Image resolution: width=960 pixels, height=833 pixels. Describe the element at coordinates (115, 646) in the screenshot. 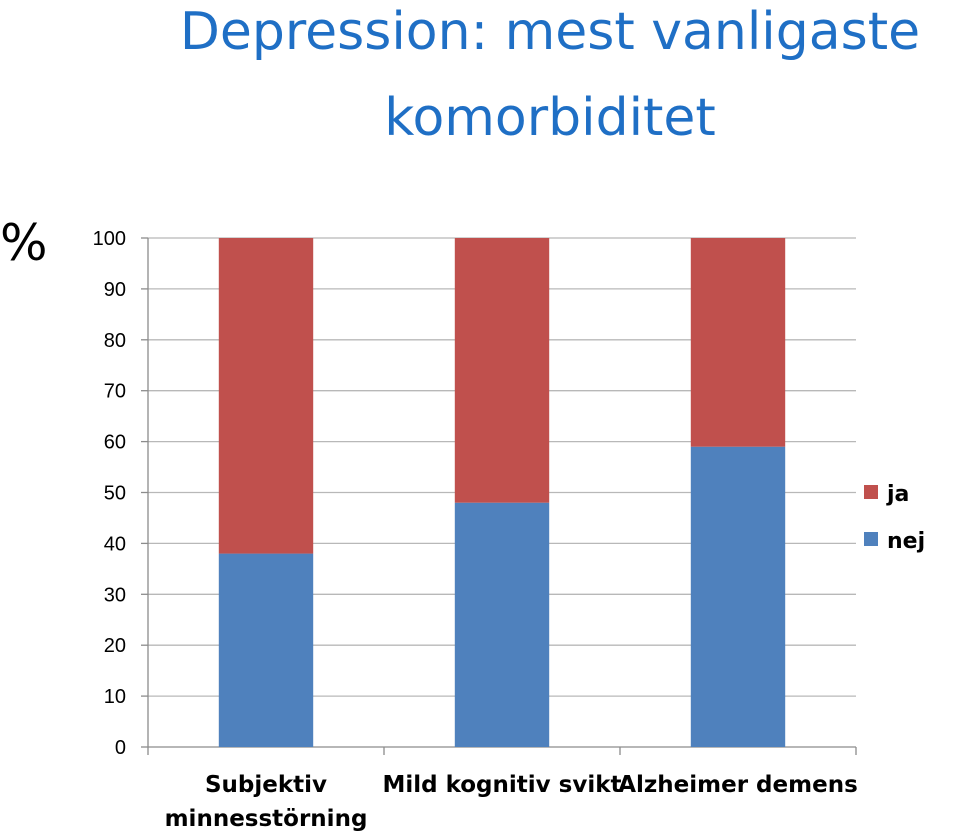

I see `y-tick-label: 20` at that location.